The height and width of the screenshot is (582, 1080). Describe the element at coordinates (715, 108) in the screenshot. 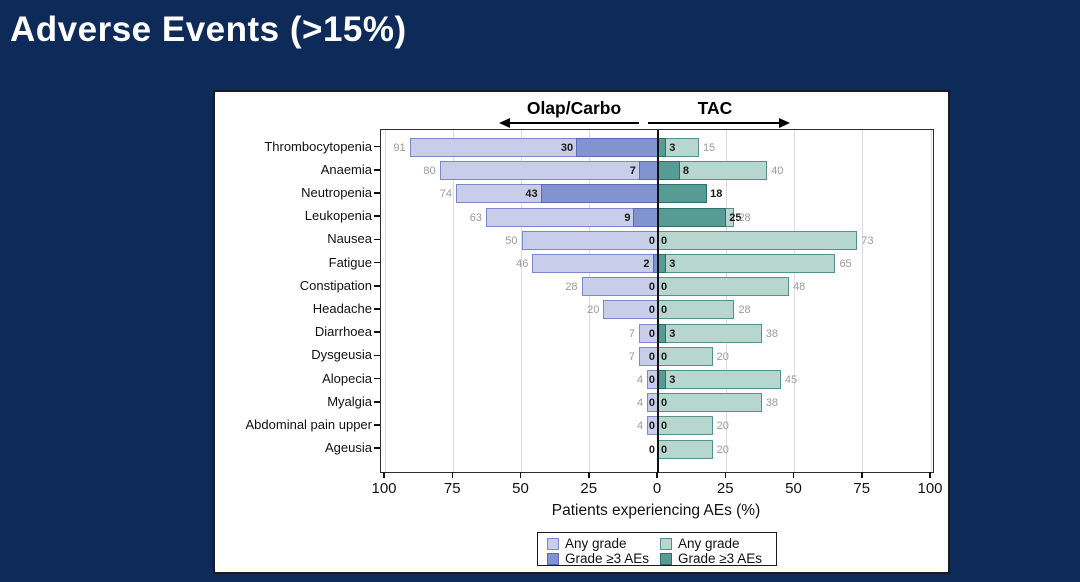

I see `group-right-header: TAC` at that location.